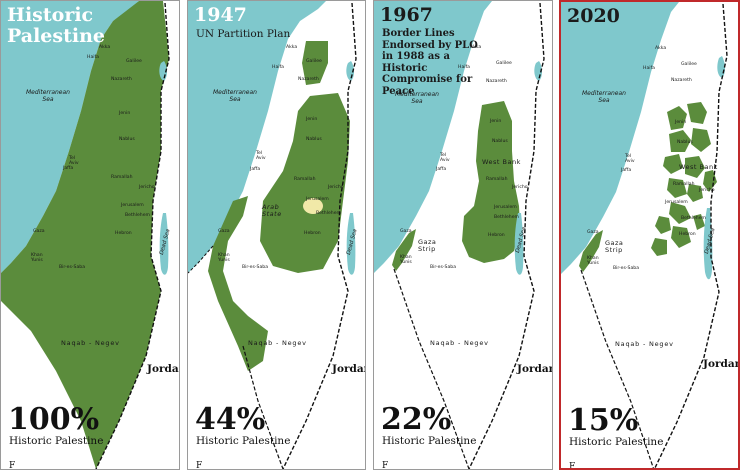  What do you see at coordinates (684, 179) in the screenshot?
I see `west-bank-enclaves` at bounding box center [684, 179].